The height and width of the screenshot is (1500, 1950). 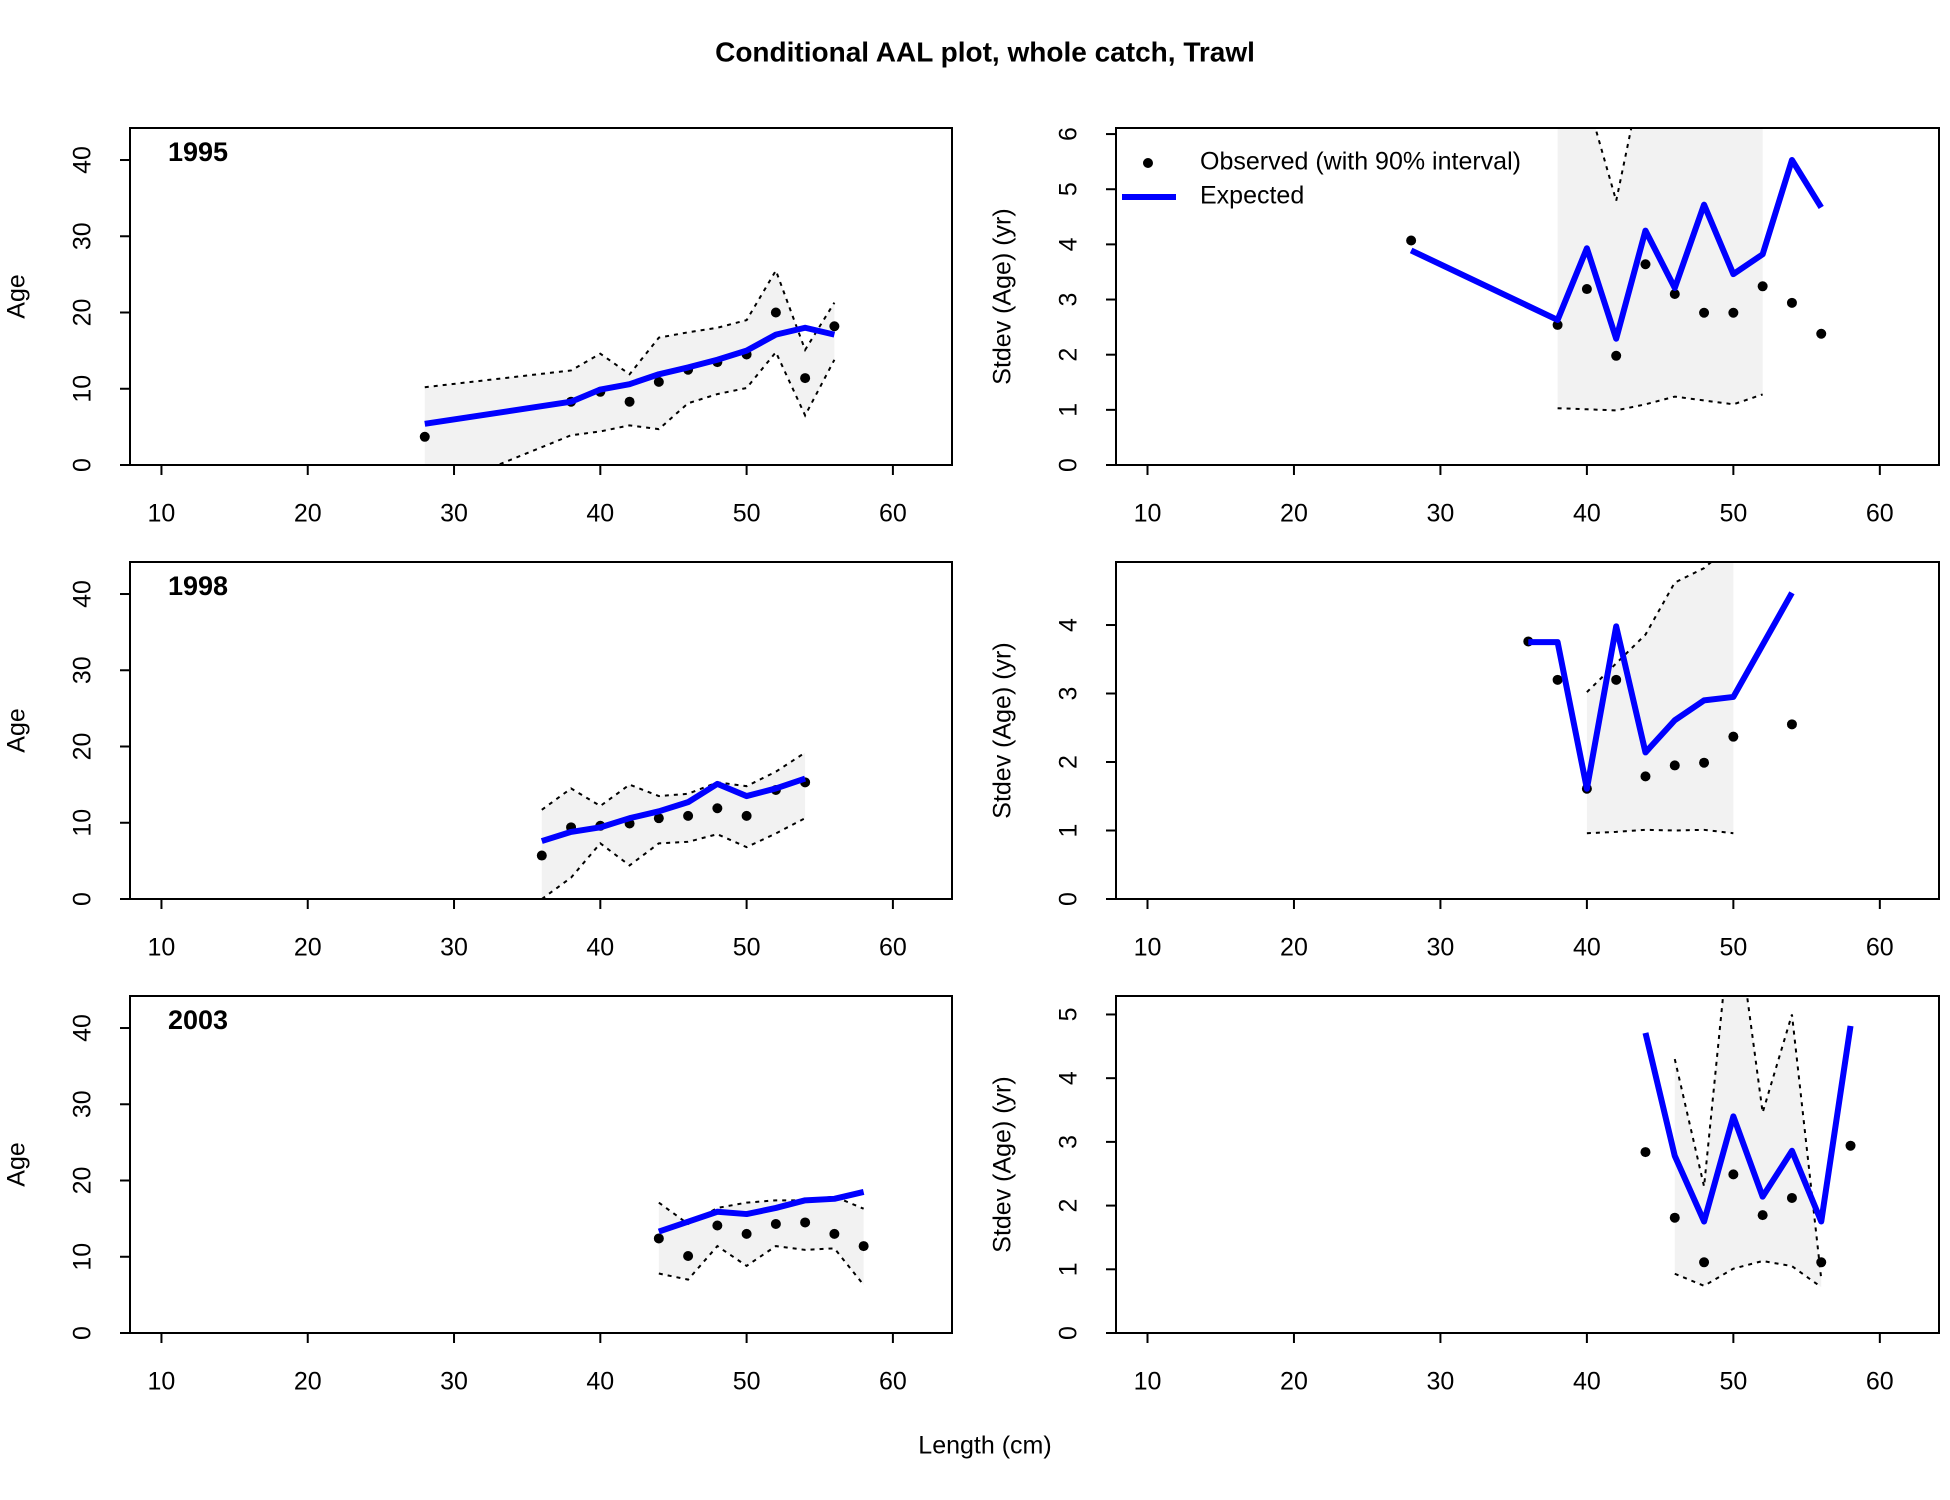 I want to click on y-tick-label: 40, so click(x=83, y=594).